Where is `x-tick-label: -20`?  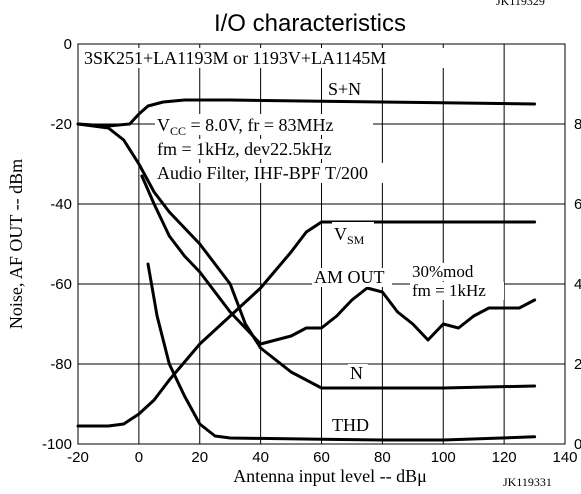 x-tick-label: -20 is located at coordinates (78, 457).